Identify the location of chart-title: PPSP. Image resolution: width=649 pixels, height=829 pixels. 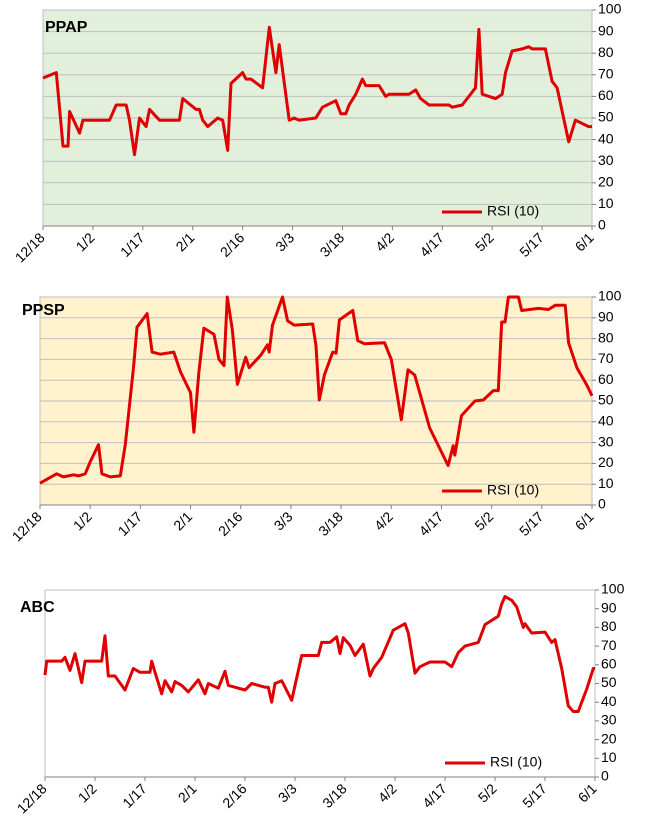
(43, 310).